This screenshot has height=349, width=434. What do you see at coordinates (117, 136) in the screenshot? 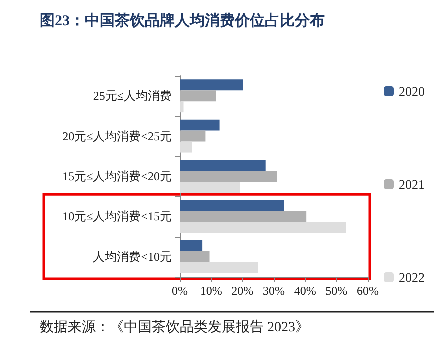
I see `y-tick-label: 20元≤人均消费<25元` at bounding box center [117, 136].